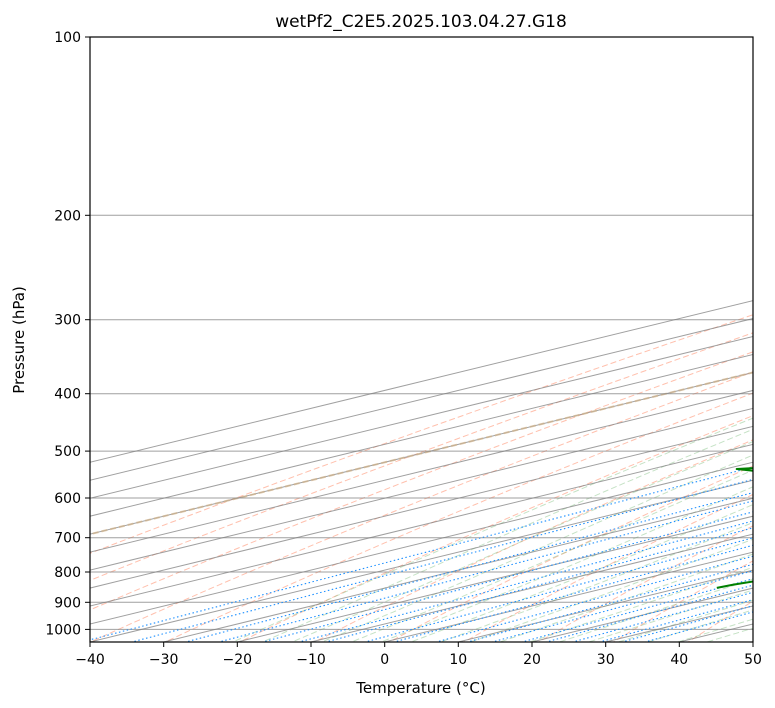  Describe the element at coordinates (67, 539) in the screenshot. I see `y-tick-label: 700` at that location.